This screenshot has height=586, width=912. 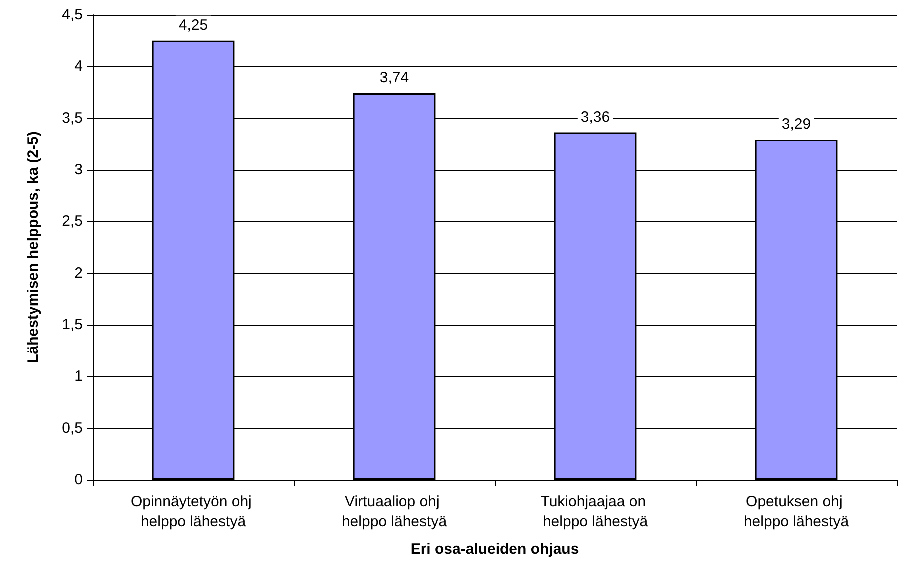 I want to click on x-tick-label: Opetuksen ohj helppo lähestyä, so click(x=797, y=512).